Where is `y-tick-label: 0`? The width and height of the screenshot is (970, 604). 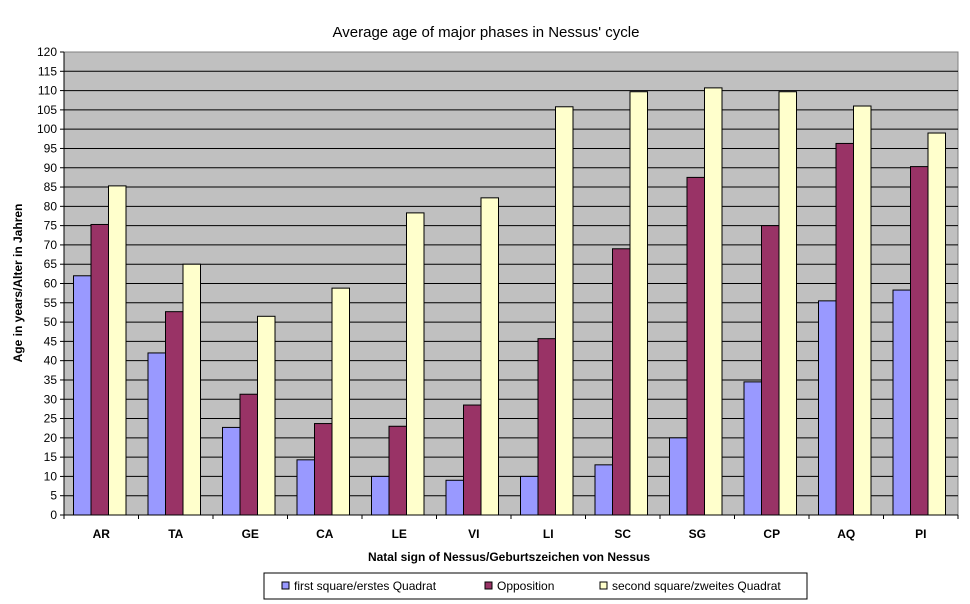
y-tick-label: 0 is located at coordinates (53, 515).